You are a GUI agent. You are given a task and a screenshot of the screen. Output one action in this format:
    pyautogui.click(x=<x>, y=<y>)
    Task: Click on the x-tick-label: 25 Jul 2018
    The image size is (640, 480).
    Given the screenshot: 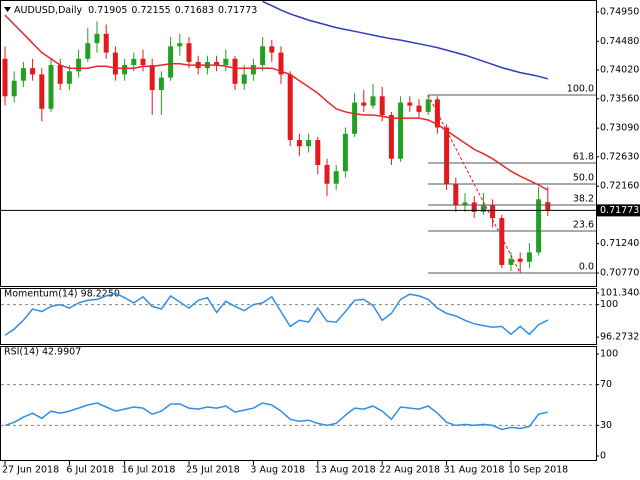 What is the action you would take?
    pyautogui.click(x=213, y=470)
    